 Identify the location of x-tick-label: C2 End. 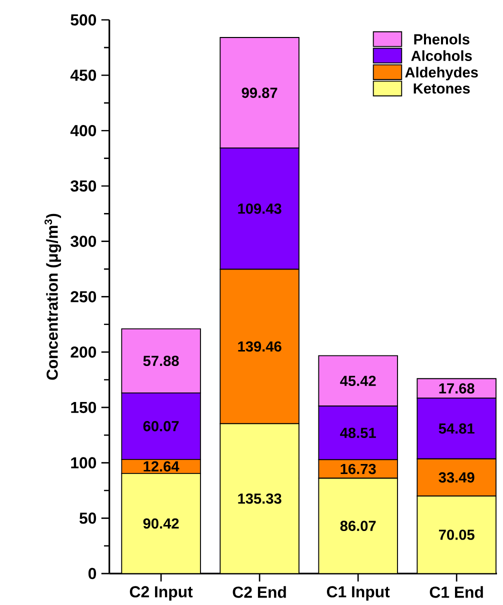
(259, 592).